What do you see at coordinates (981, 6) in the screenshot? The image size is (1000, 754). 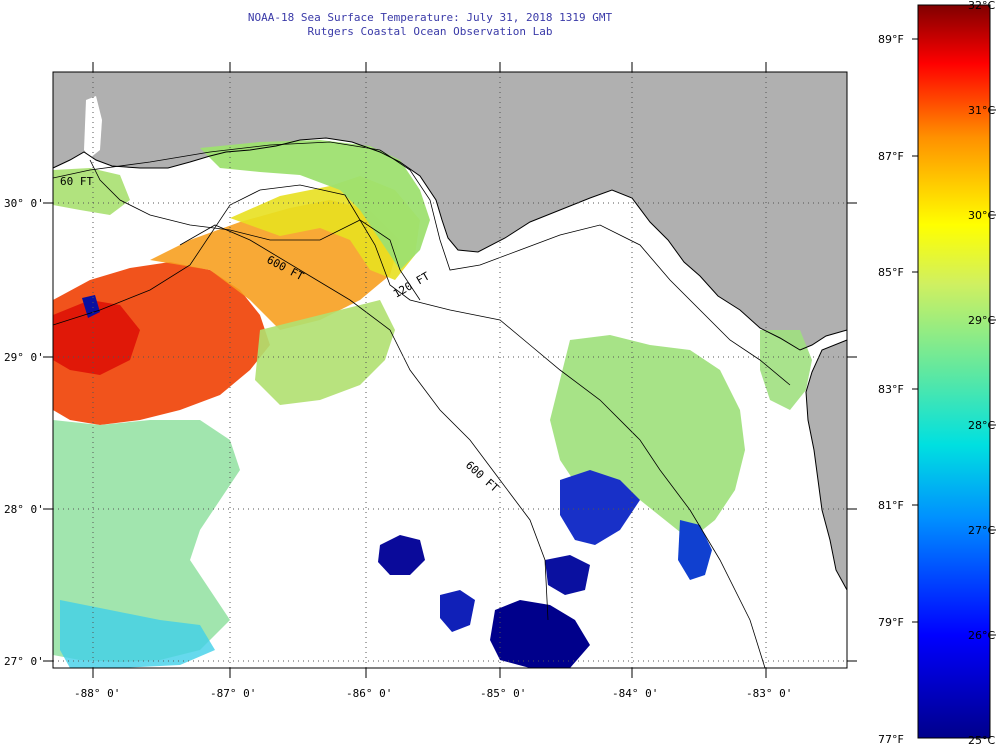 I see `colorbar-celsius-label: 32°C` at bounding box center [981, 6].